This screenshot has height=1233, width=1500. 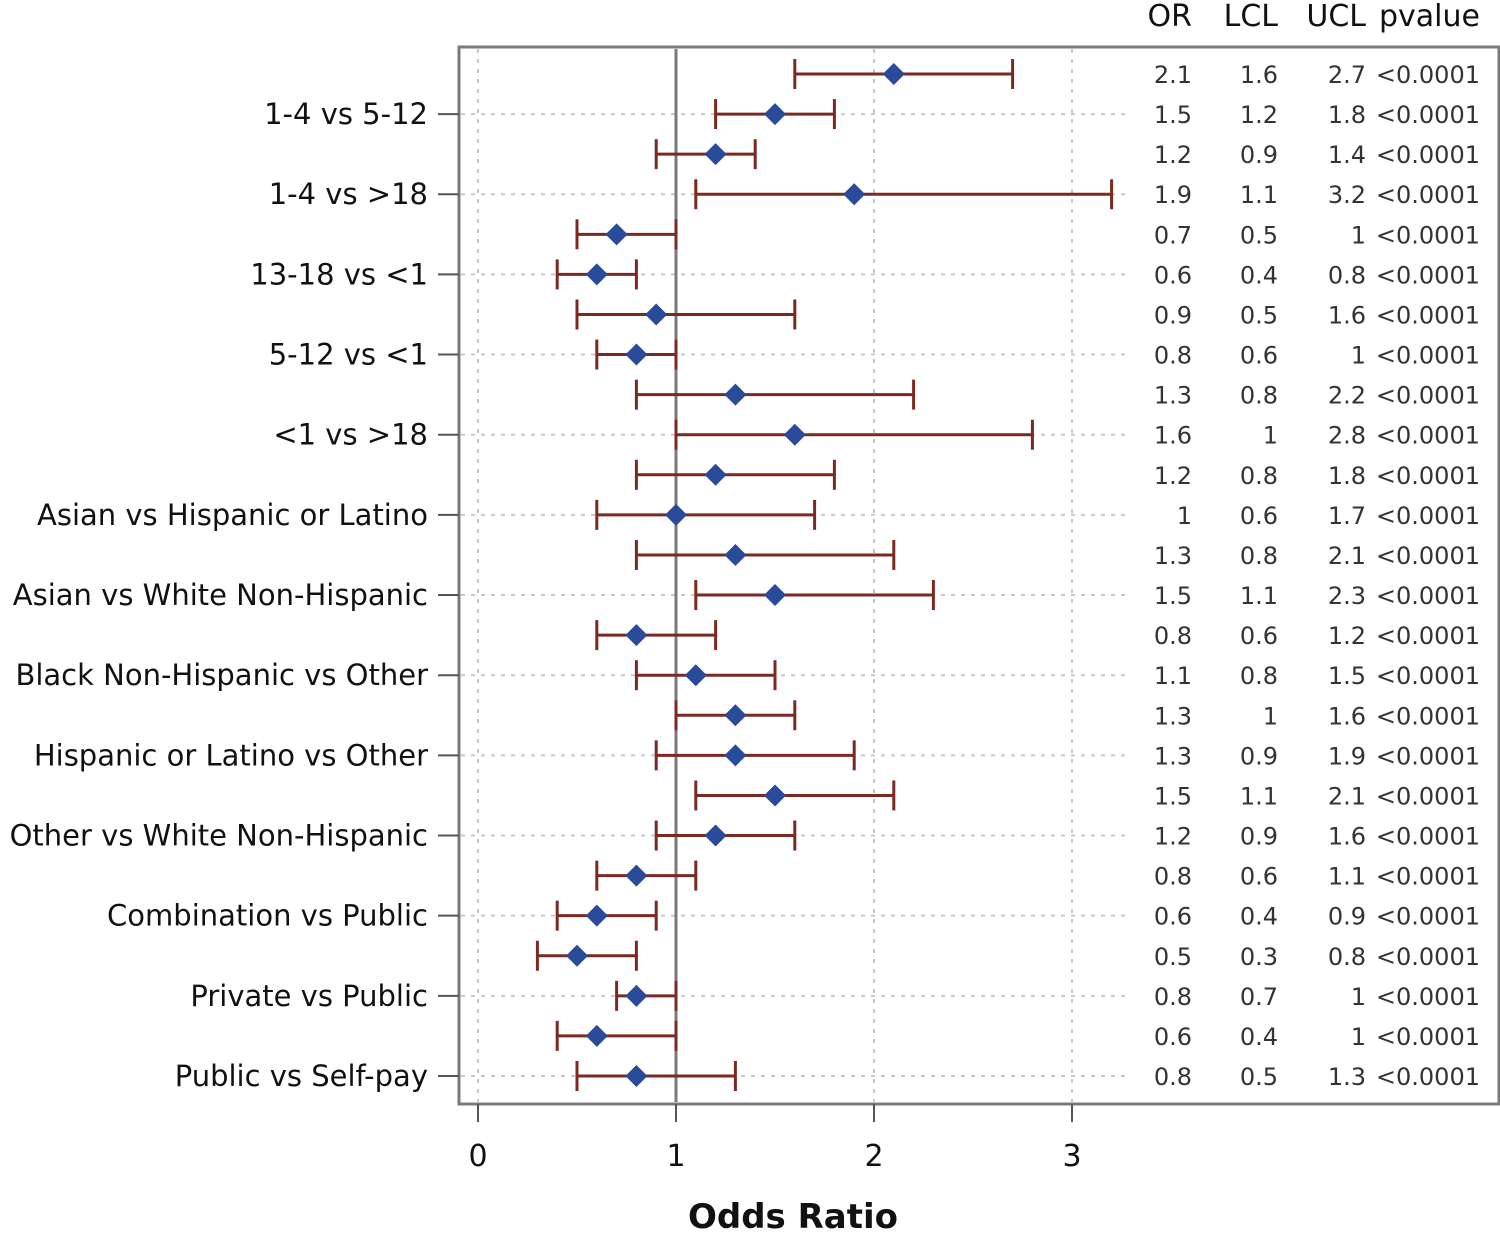 I want to click on lcl-value: 0.7, so click(x=1259, y=997).